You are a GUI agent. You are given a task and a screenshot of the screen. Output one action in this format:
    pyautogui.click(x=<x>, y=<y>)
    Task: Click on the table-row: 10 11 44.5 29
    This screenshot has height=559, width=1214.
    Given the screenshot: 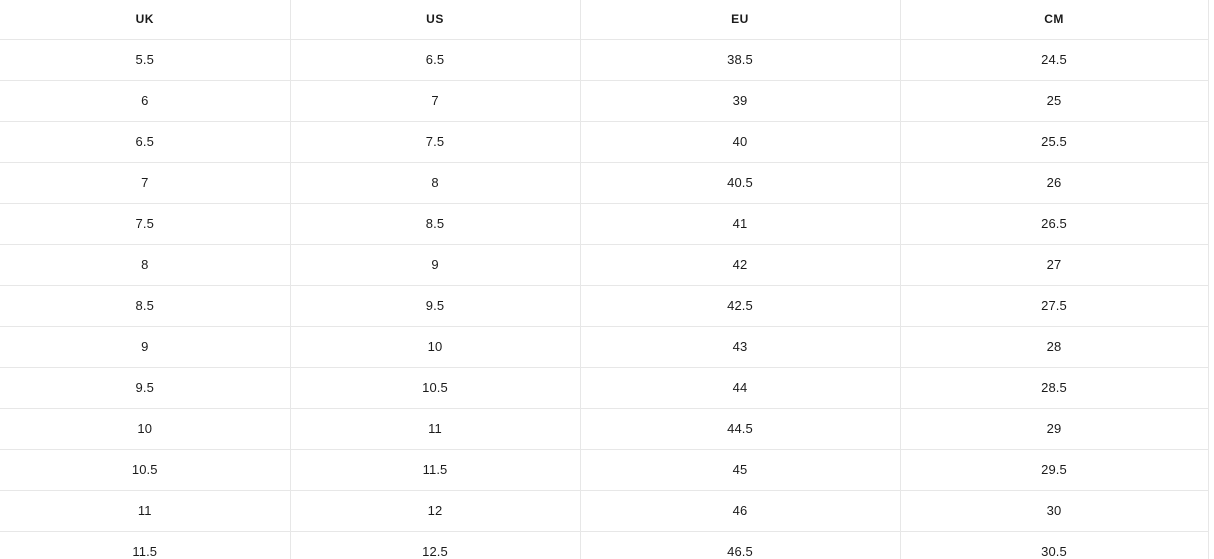 What is the action you would take?
    pyautogui.click(x=604, y=429)
    